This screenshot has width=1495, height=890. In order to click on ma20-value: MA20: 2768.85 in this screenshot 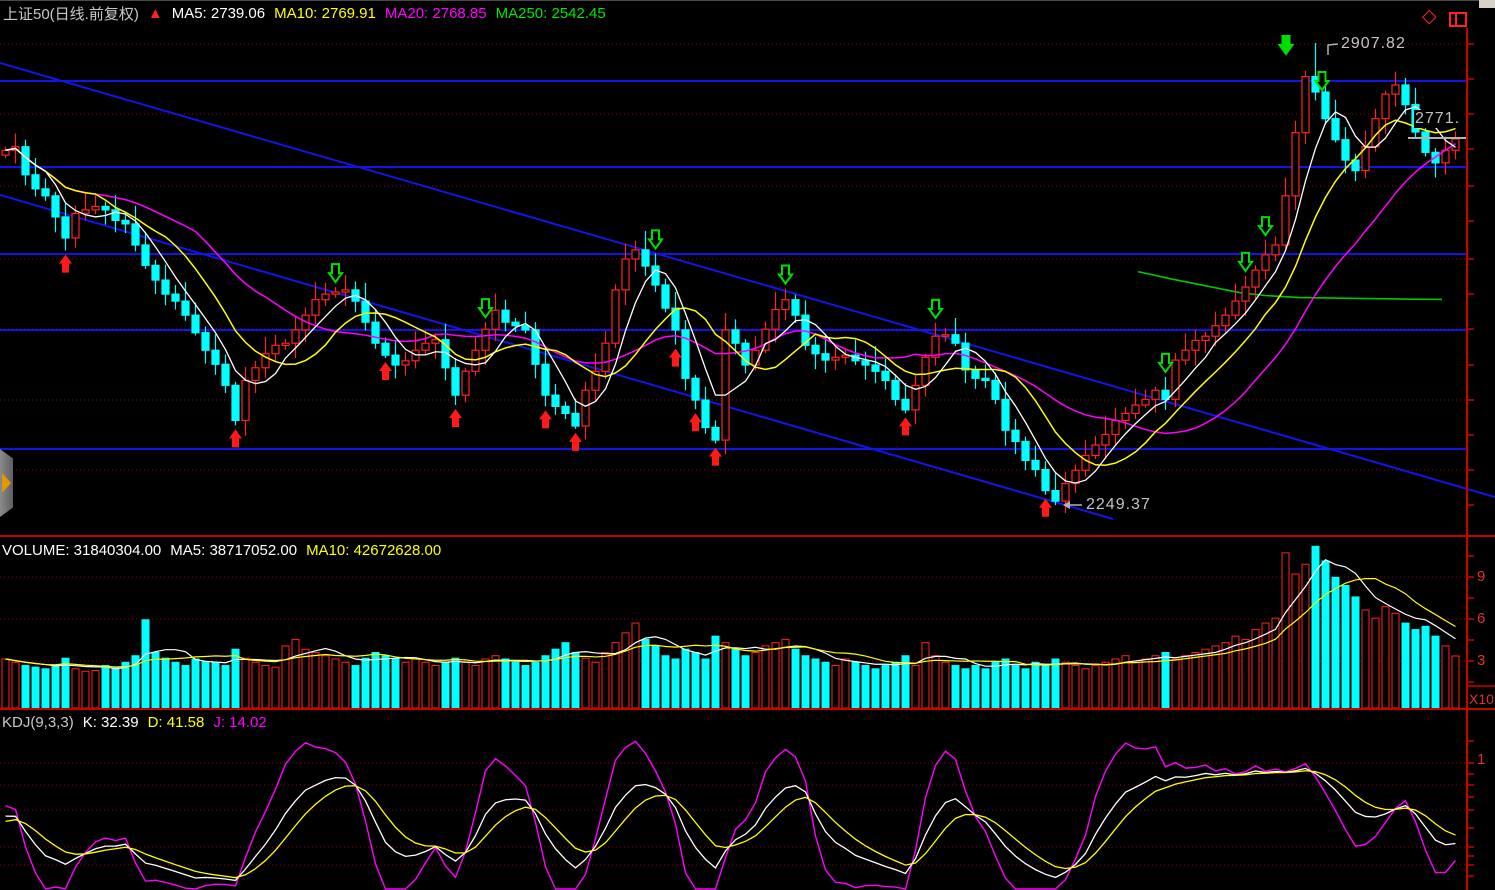, I will do `click(435, 13)`.